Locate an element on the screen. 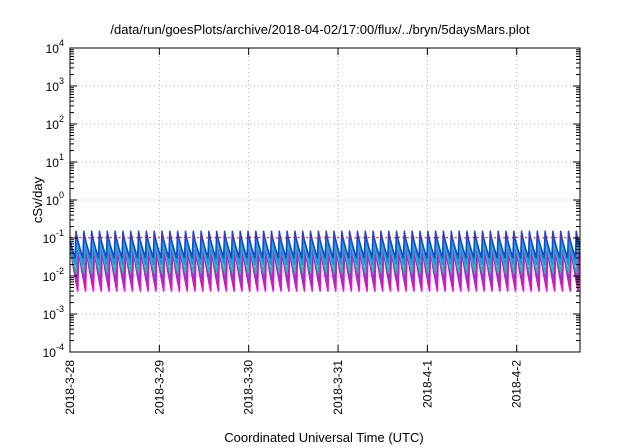 The image size is (640, 448). y-tick-label: 10⁰ is located at coordinates (55, 199).